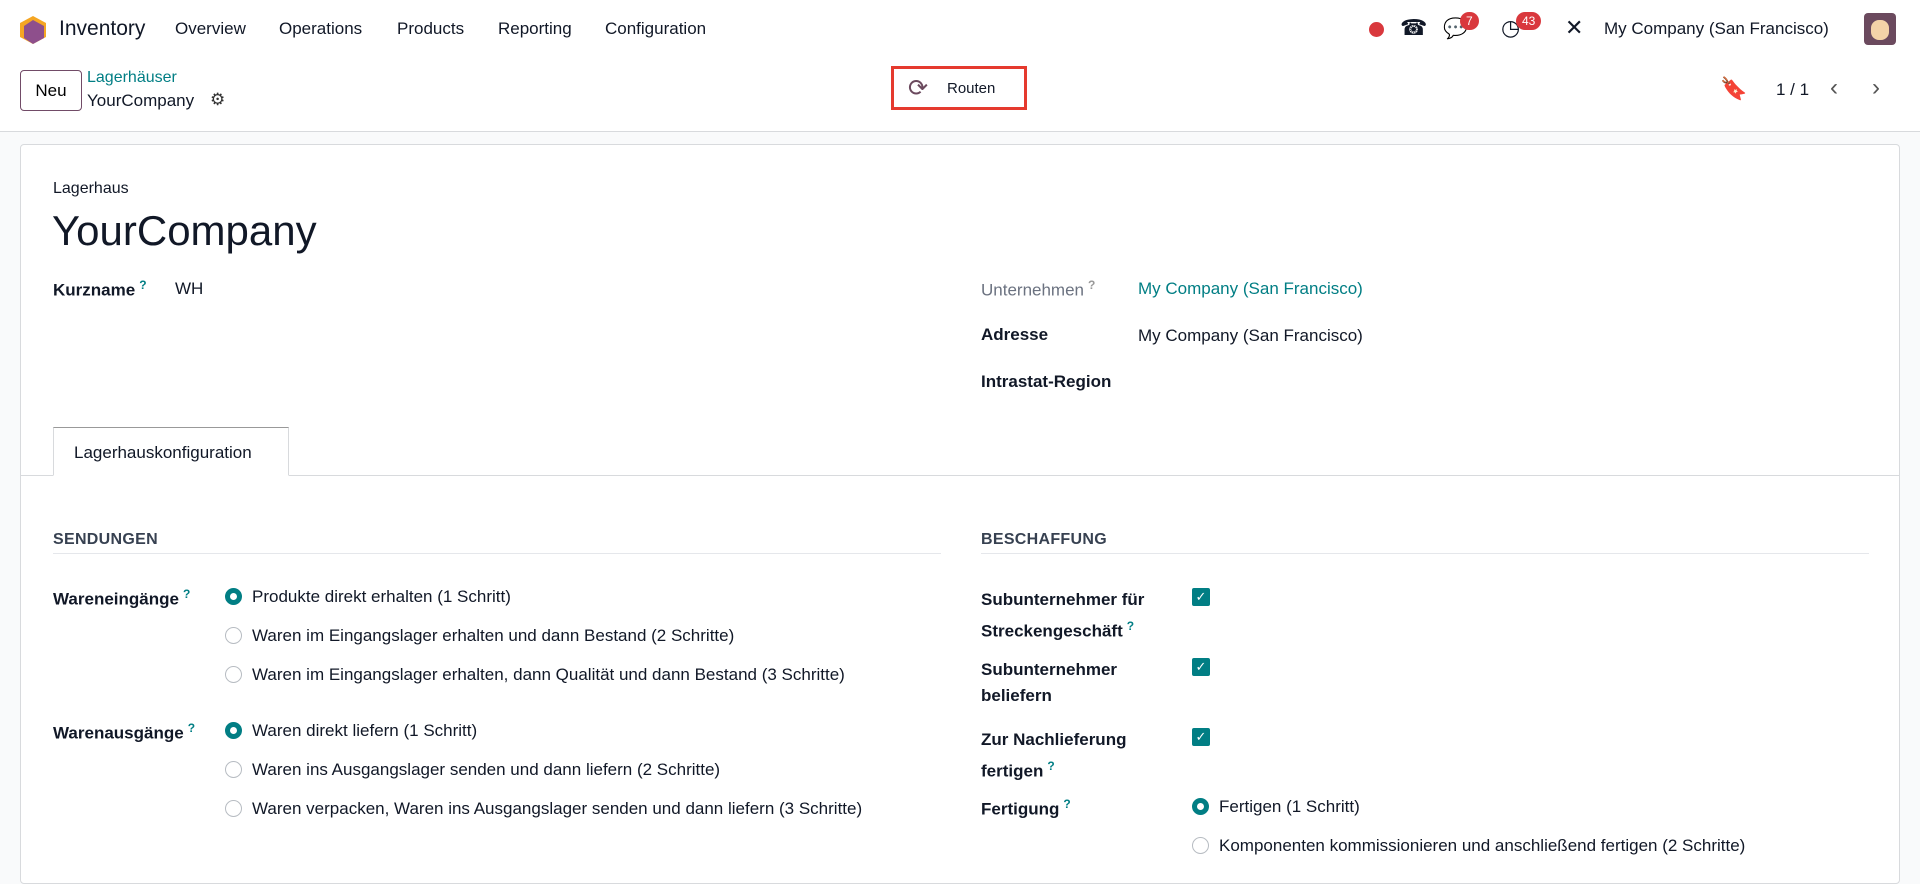 The image size is (1920, 884). What do you see at coordinates (141, 100) in the screenshot?
I see `breadcrumb-current: YourCompany` at bounding box center [141, 100].